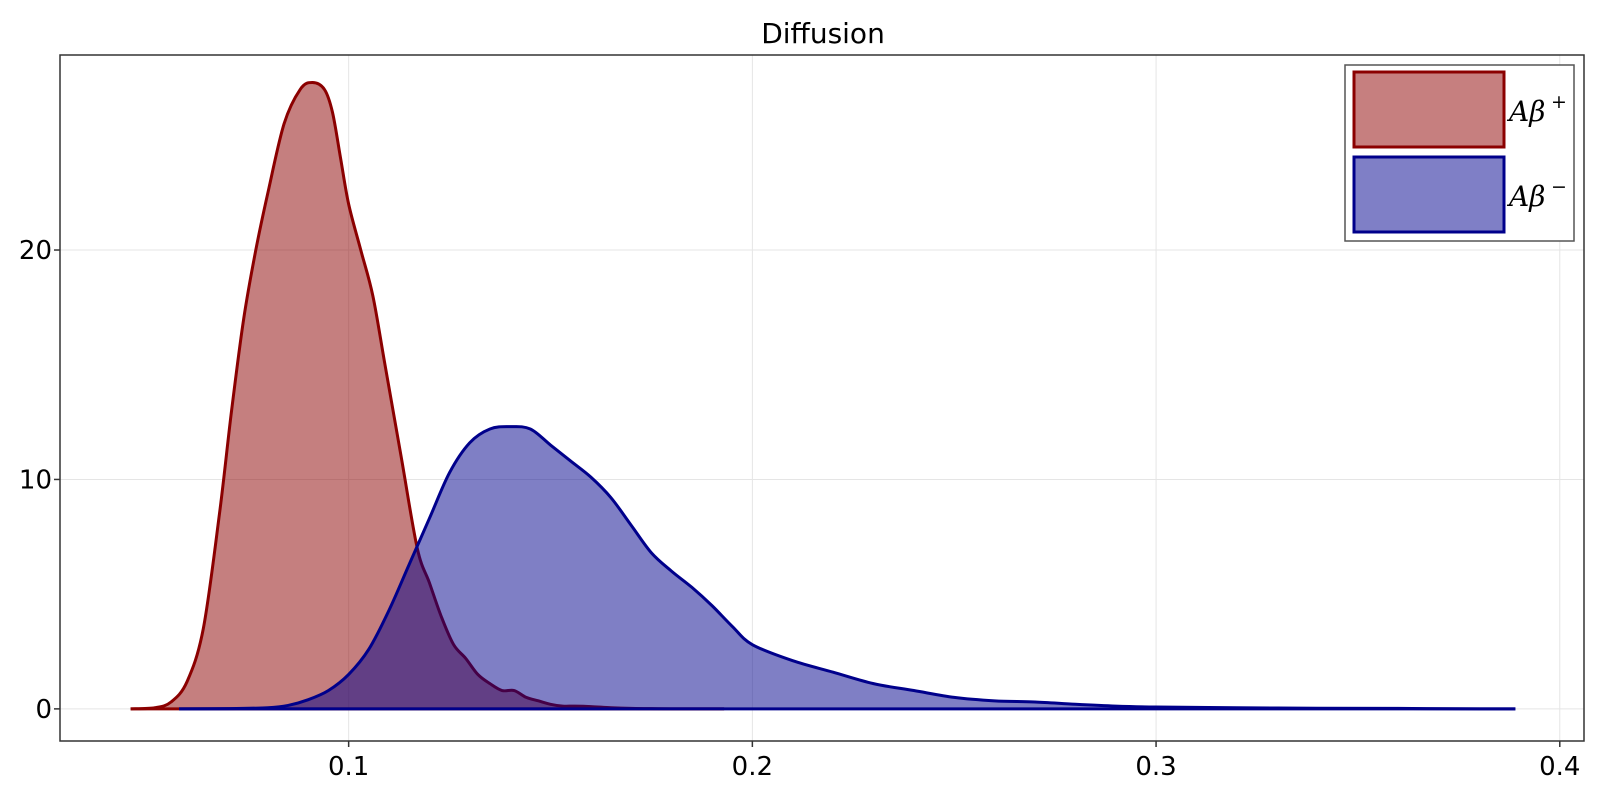  What do you see at coordinates (35, 480) in the screenshot?
I see `y-tick-label: 10` at bounding box center [35, 480].